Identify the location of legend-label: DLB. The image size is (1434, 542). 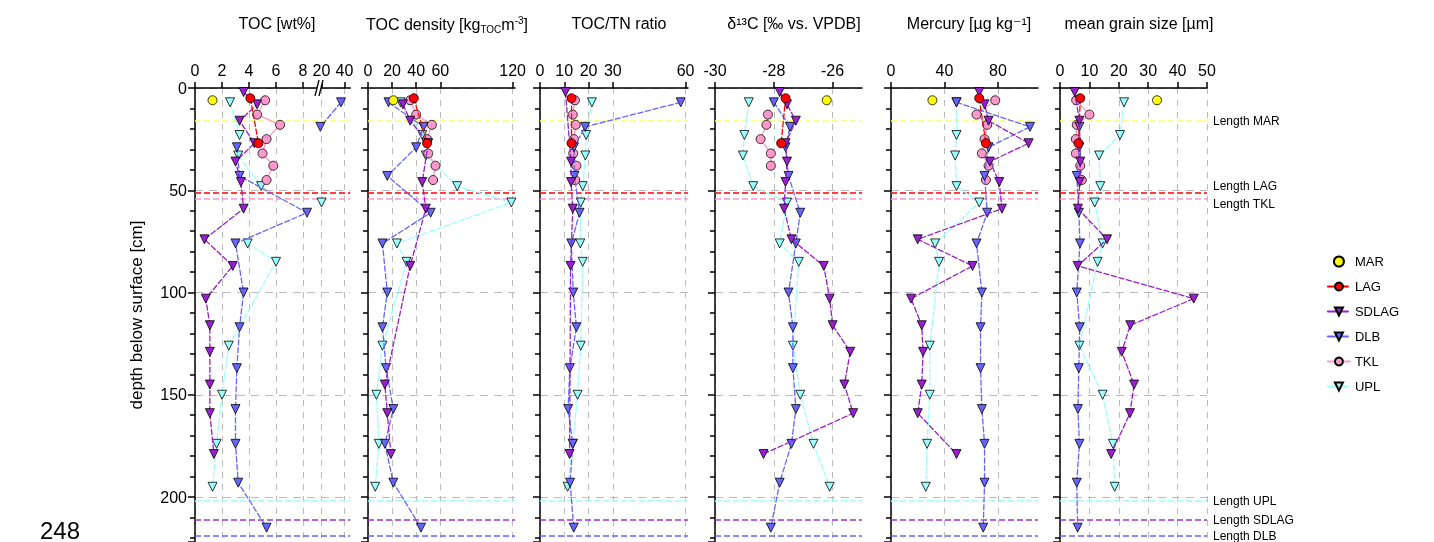
(1367, 336).